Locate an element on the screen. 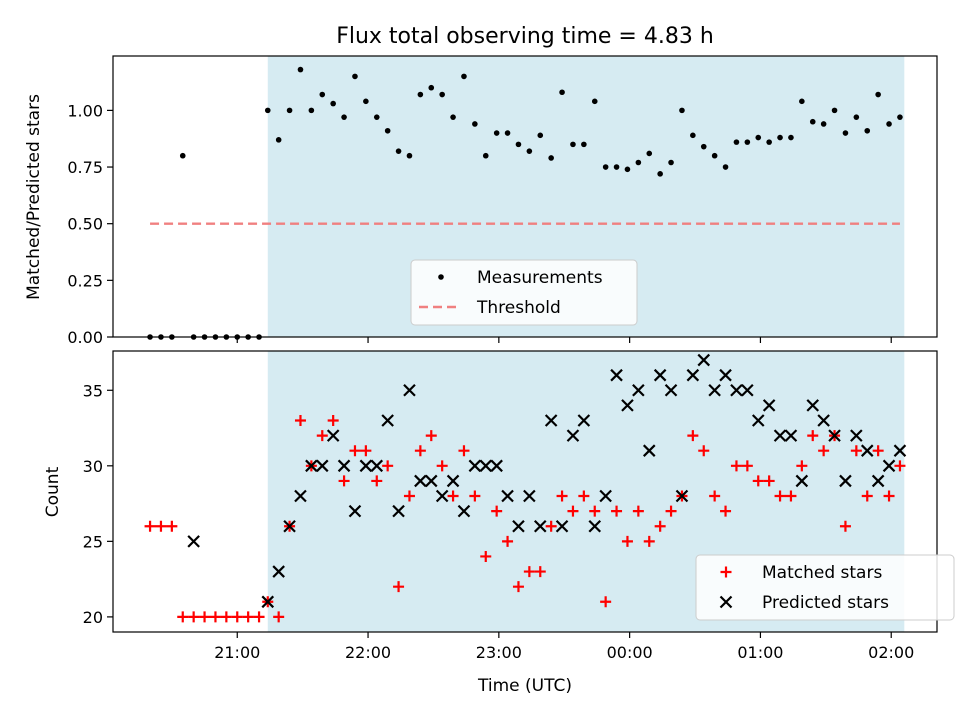 This screenshot has width=960, height=720. legend-swatch is located at coordinates (726, 572).